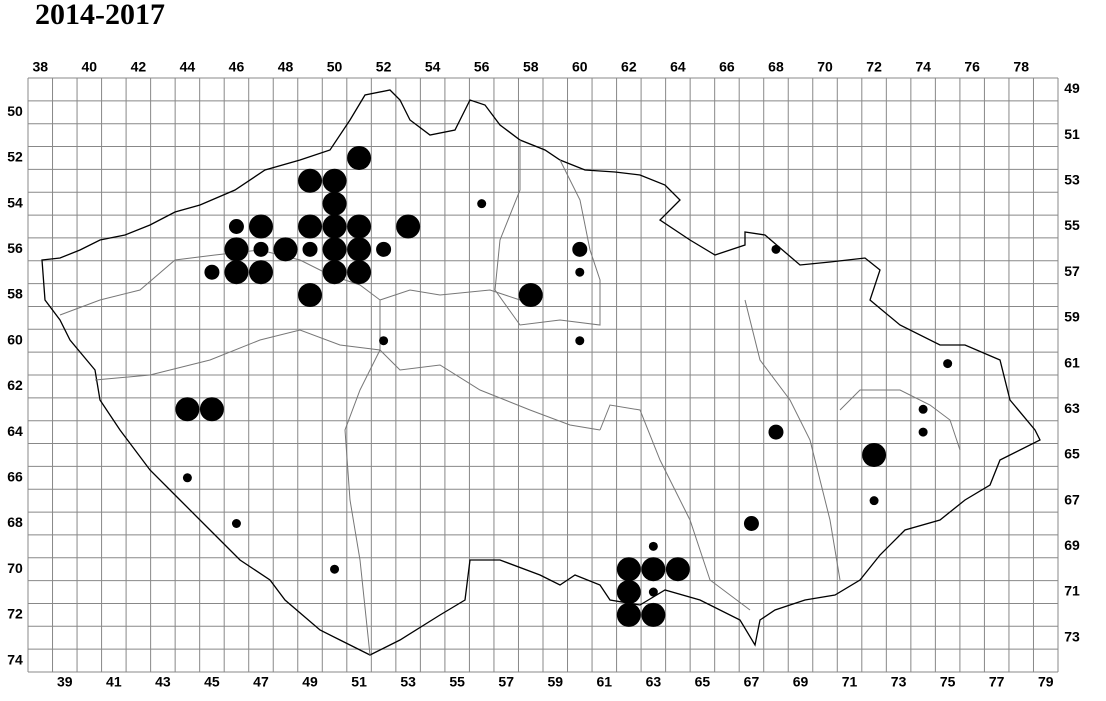 This screenshot has width=1106, height=701. Describe the element at coordinates (1021, 67) in the screenshot. I see `column-label: 78` at that location.